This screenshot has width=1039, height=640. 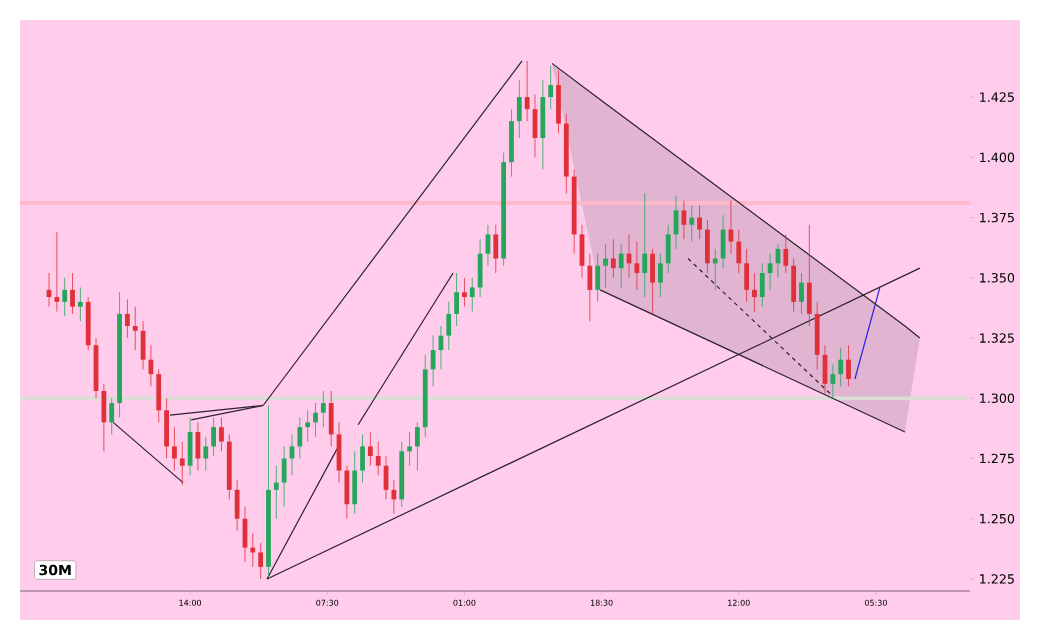 I want to click on y-tick-label: 1.300, so click(x=997, y=398).